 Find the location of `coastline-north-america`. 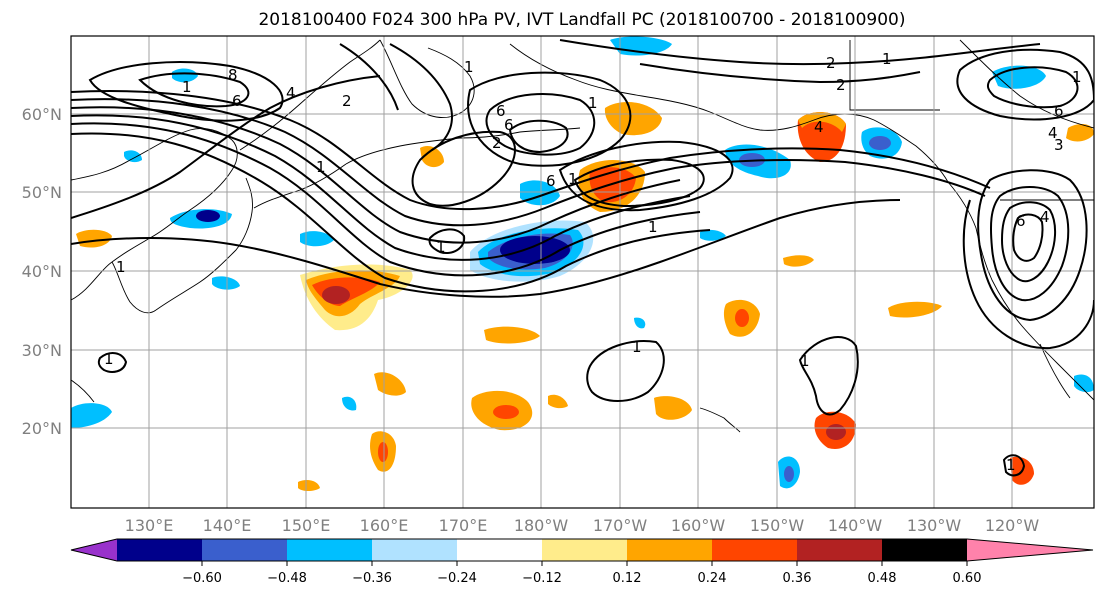

coastline-north-america is located at coordinates (1020, 291).